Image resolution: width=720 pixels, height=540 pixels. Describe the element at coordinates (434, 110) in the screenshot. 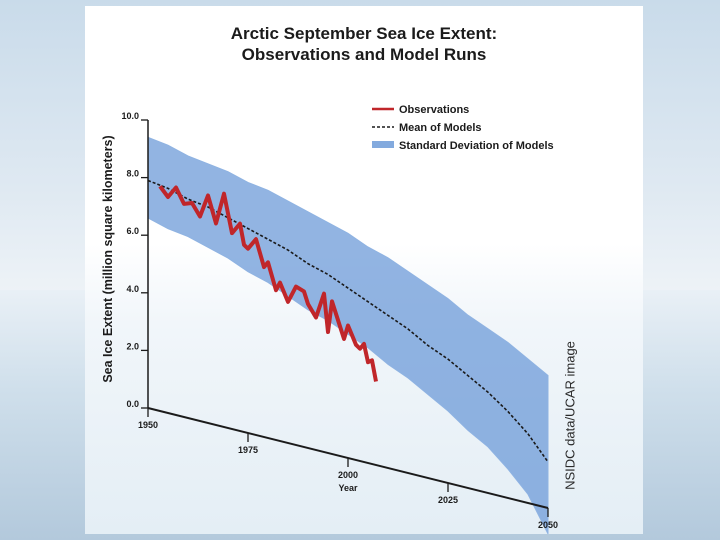

I see `legend-observations-label: Observations` at that location.